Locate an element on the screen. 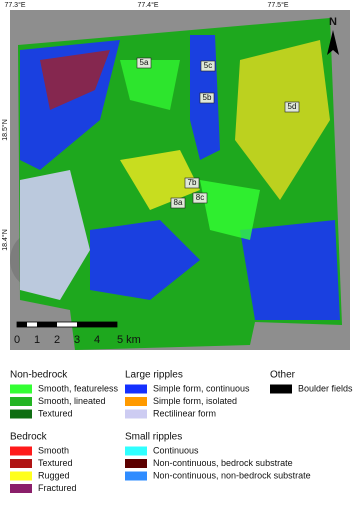 This screenshot has width=356, height=505. longitude-label: 77.3°E is located at coordinates (14, 5).